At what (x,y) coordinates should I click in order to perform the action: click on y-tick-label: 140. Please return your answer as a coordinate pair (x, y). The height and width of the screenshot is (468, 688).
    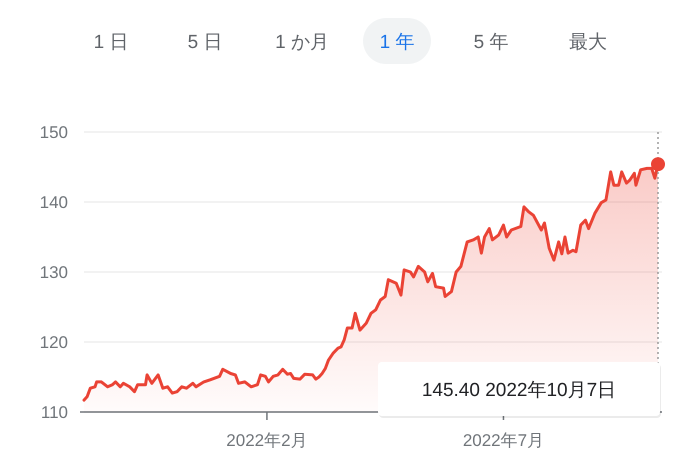
    Looking at the image, I should click on (54, 202).